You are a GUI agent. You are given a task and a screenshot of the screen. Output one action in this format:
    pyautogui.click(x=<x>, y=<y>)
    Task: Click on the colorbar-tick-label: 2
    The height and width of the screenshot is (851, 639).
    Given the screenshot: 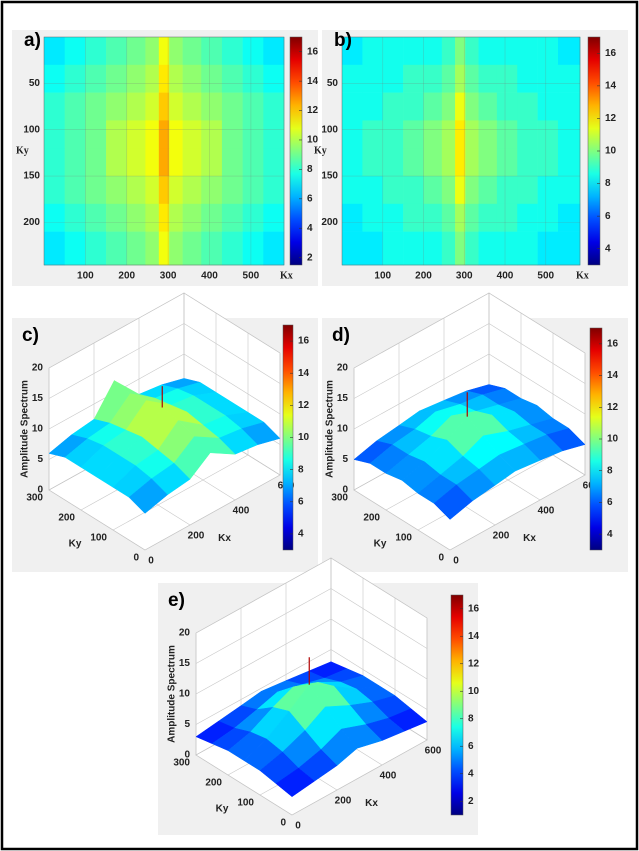 What is the action you would take?
    pyautogui.click(x=310, y=257)
    